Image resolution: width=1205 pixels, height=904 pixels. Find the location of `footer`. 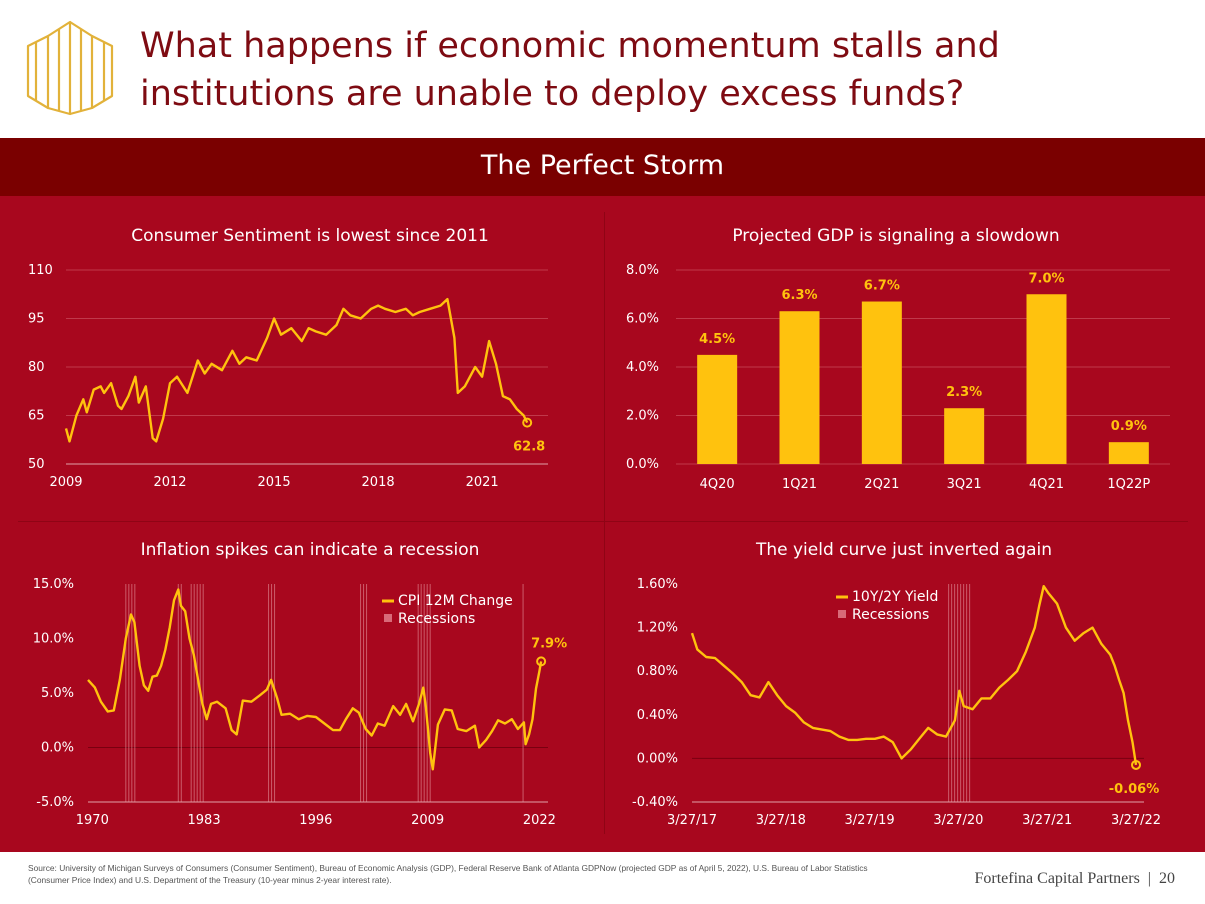

footer is located at coordinates (602, 878).